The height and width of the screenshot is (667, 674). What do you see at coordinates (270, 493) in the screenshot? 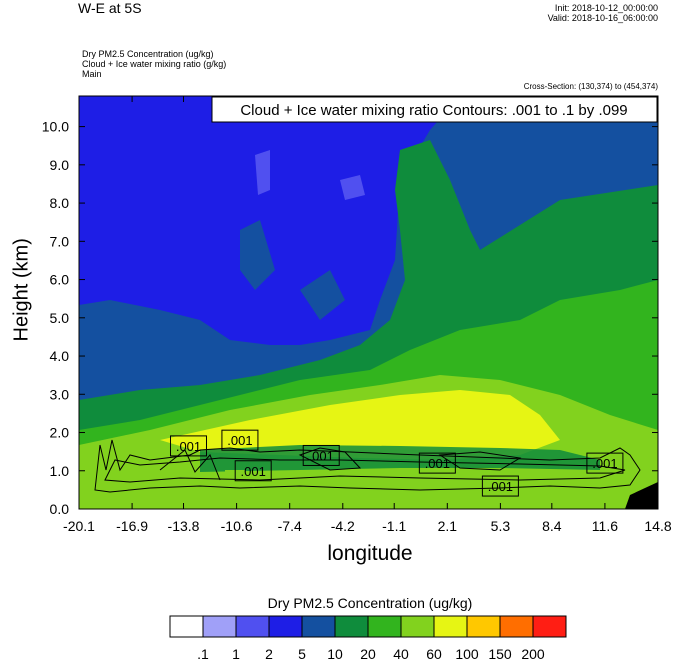
I see `surface-patch-b` at bounding box center [270, 493].